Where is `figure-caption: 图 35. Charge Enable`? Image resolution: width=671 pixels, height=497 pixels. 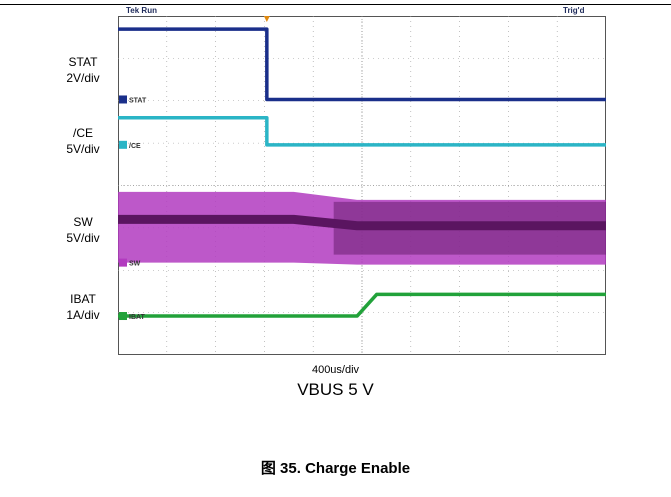
figure-caption: 图 35. Charge Enable is located at coordinates (335, 468).